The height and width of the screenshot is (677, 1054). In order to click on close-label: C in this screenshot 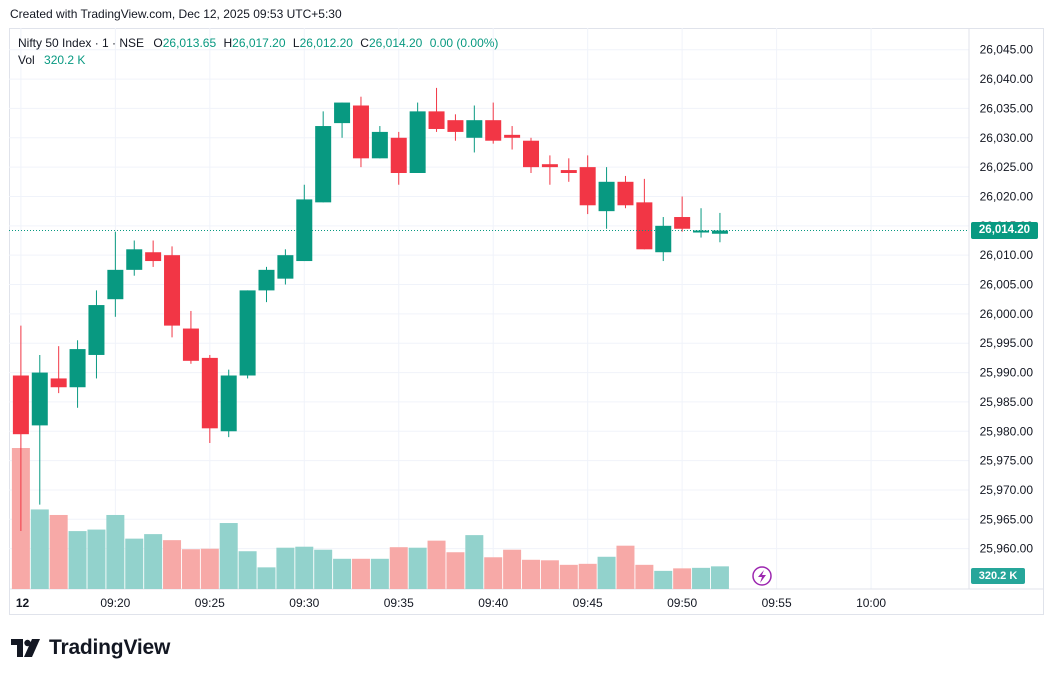, I will do `click(364, 43)`.